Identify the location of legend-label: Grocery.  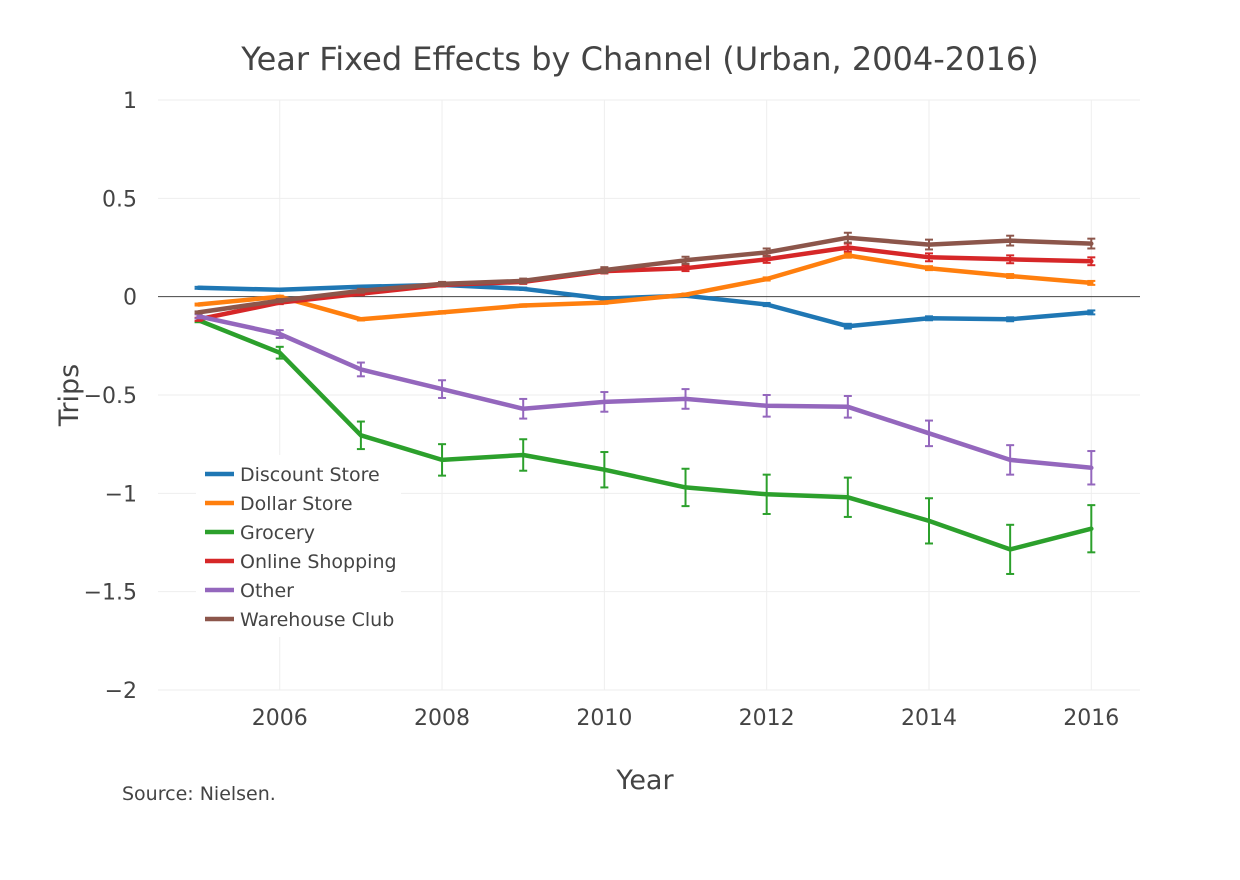
(277, 533).